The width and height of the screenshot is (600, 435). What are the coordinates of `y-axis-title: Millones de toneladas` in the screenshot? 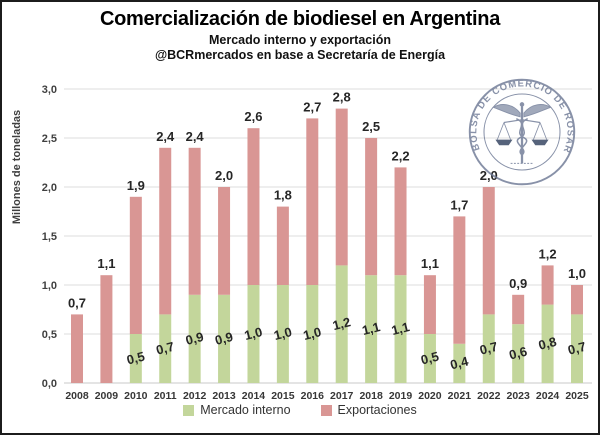 It's located at (17, 167).